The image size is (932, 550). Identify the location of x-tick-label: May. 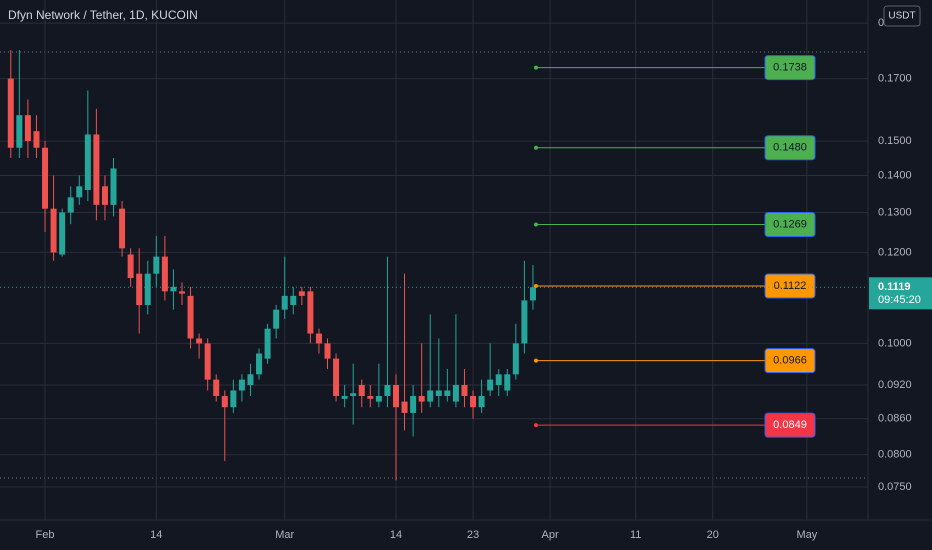
(806, 535).